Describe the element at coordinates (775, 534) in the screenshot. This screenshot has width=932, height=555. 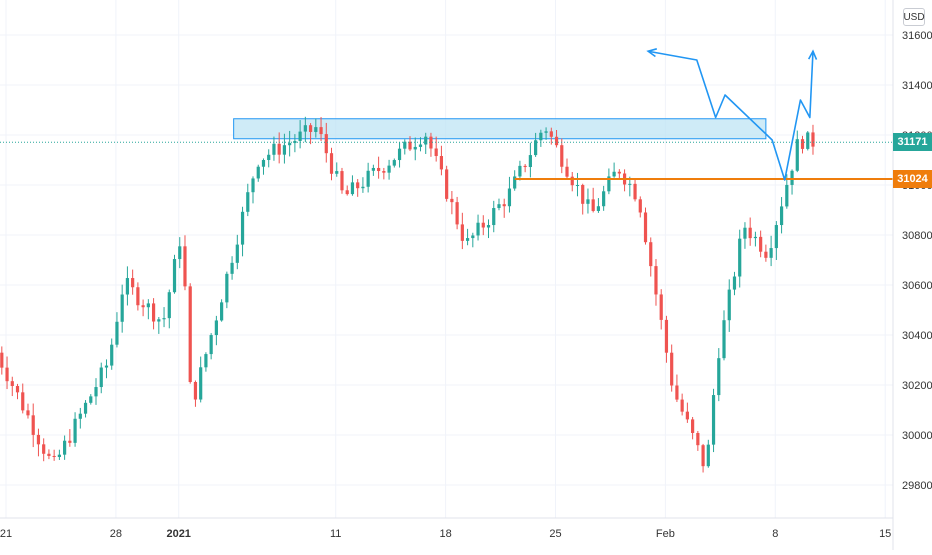
I see `time-tick-label: 8` at that location.